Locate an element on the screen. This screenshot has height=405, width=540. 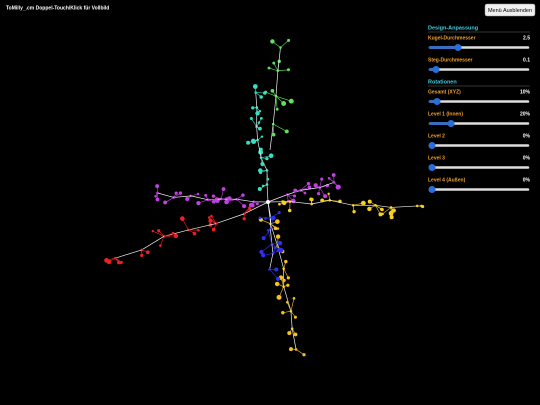
button-background is located at coordinates (510, 10).